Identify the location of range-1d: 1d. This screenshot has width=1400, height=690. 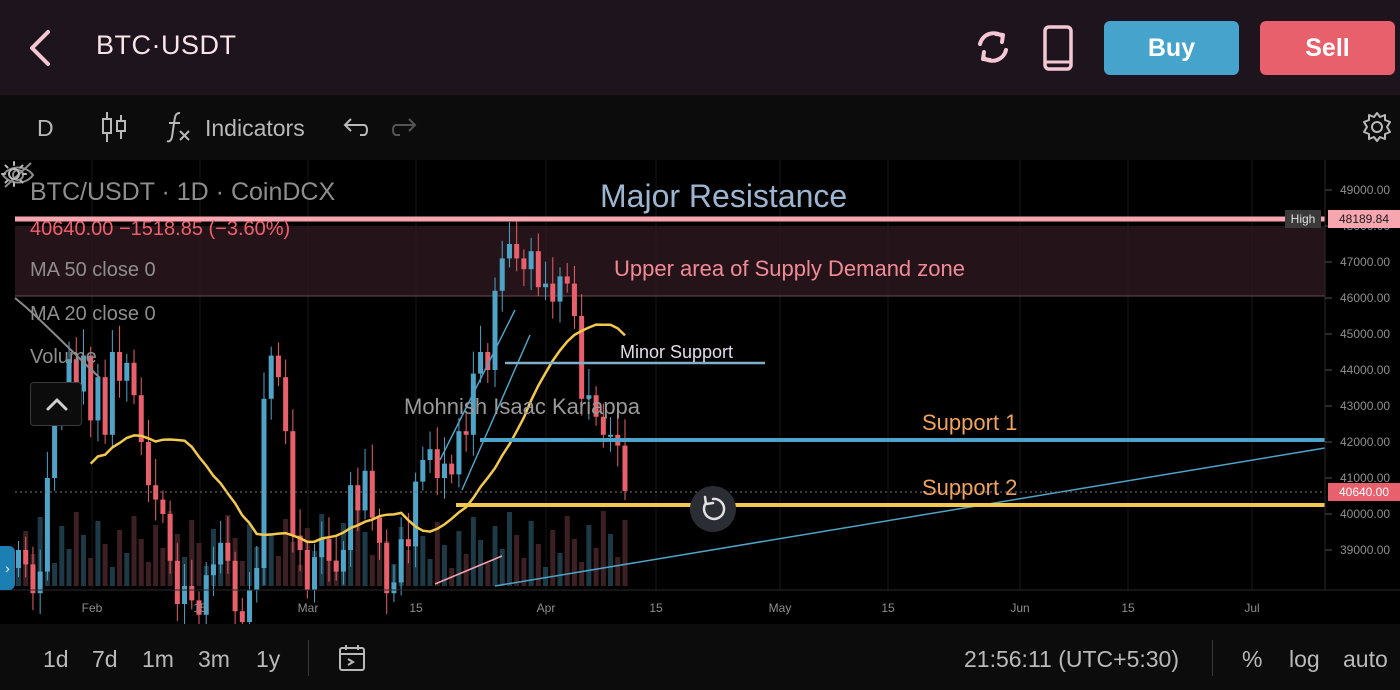
(56, 659).